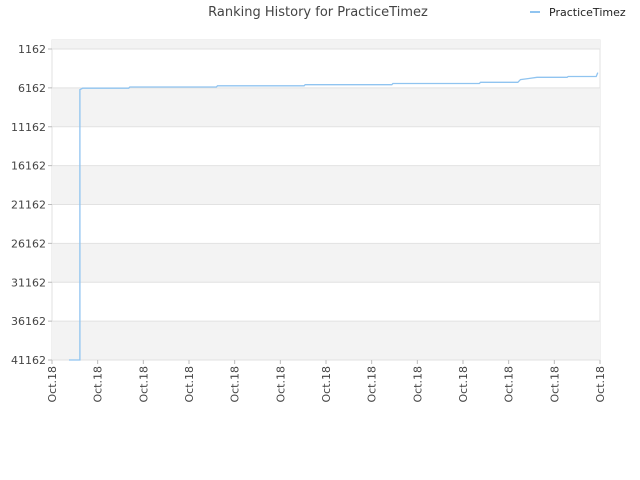  What do you see at coordinates (587, 12) in the screenshot?
I see `legend-label: PracticeTimez` at bounding box center [587, 12].